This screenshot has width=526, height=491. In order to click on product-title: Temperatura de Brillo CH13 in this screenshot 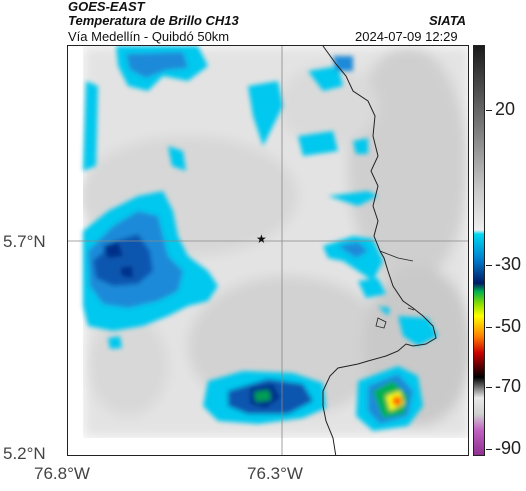, I will do `click(153, 20)`.